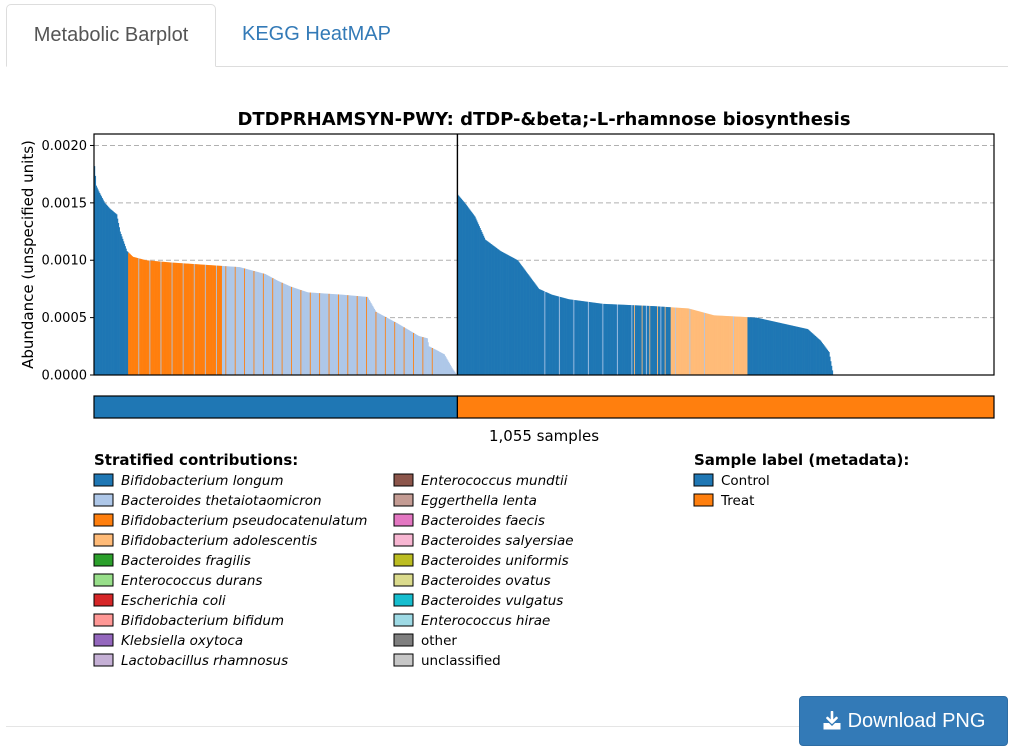 The width and height of the screenshot is (1014, 754). What do you see at coordinates (494, 481) in the screenshot?
I see `legend-label: Enterococcus mundtii` at bounding box center [494, 481].